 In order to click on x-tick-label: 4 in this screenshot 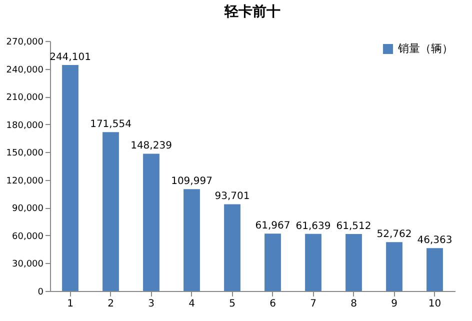, I will do `click(191, 304)`.